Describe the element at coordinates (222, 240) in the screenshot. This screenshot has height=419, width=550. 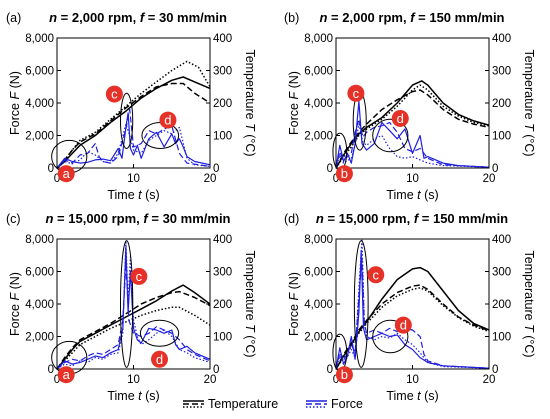
I see `y2-tick-label: 400` at that location.